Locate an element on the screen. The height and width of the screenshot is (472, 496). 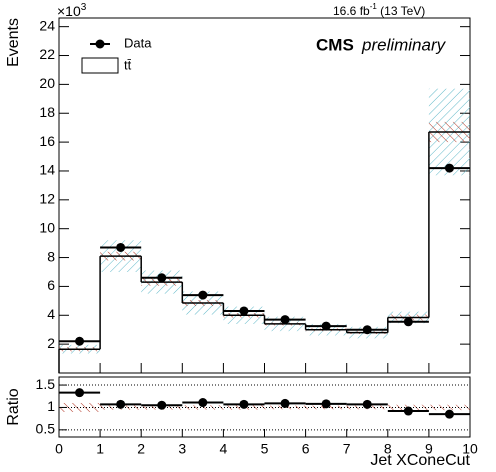
y-multiplier: ×10³ is located at coordinates (72, 10).